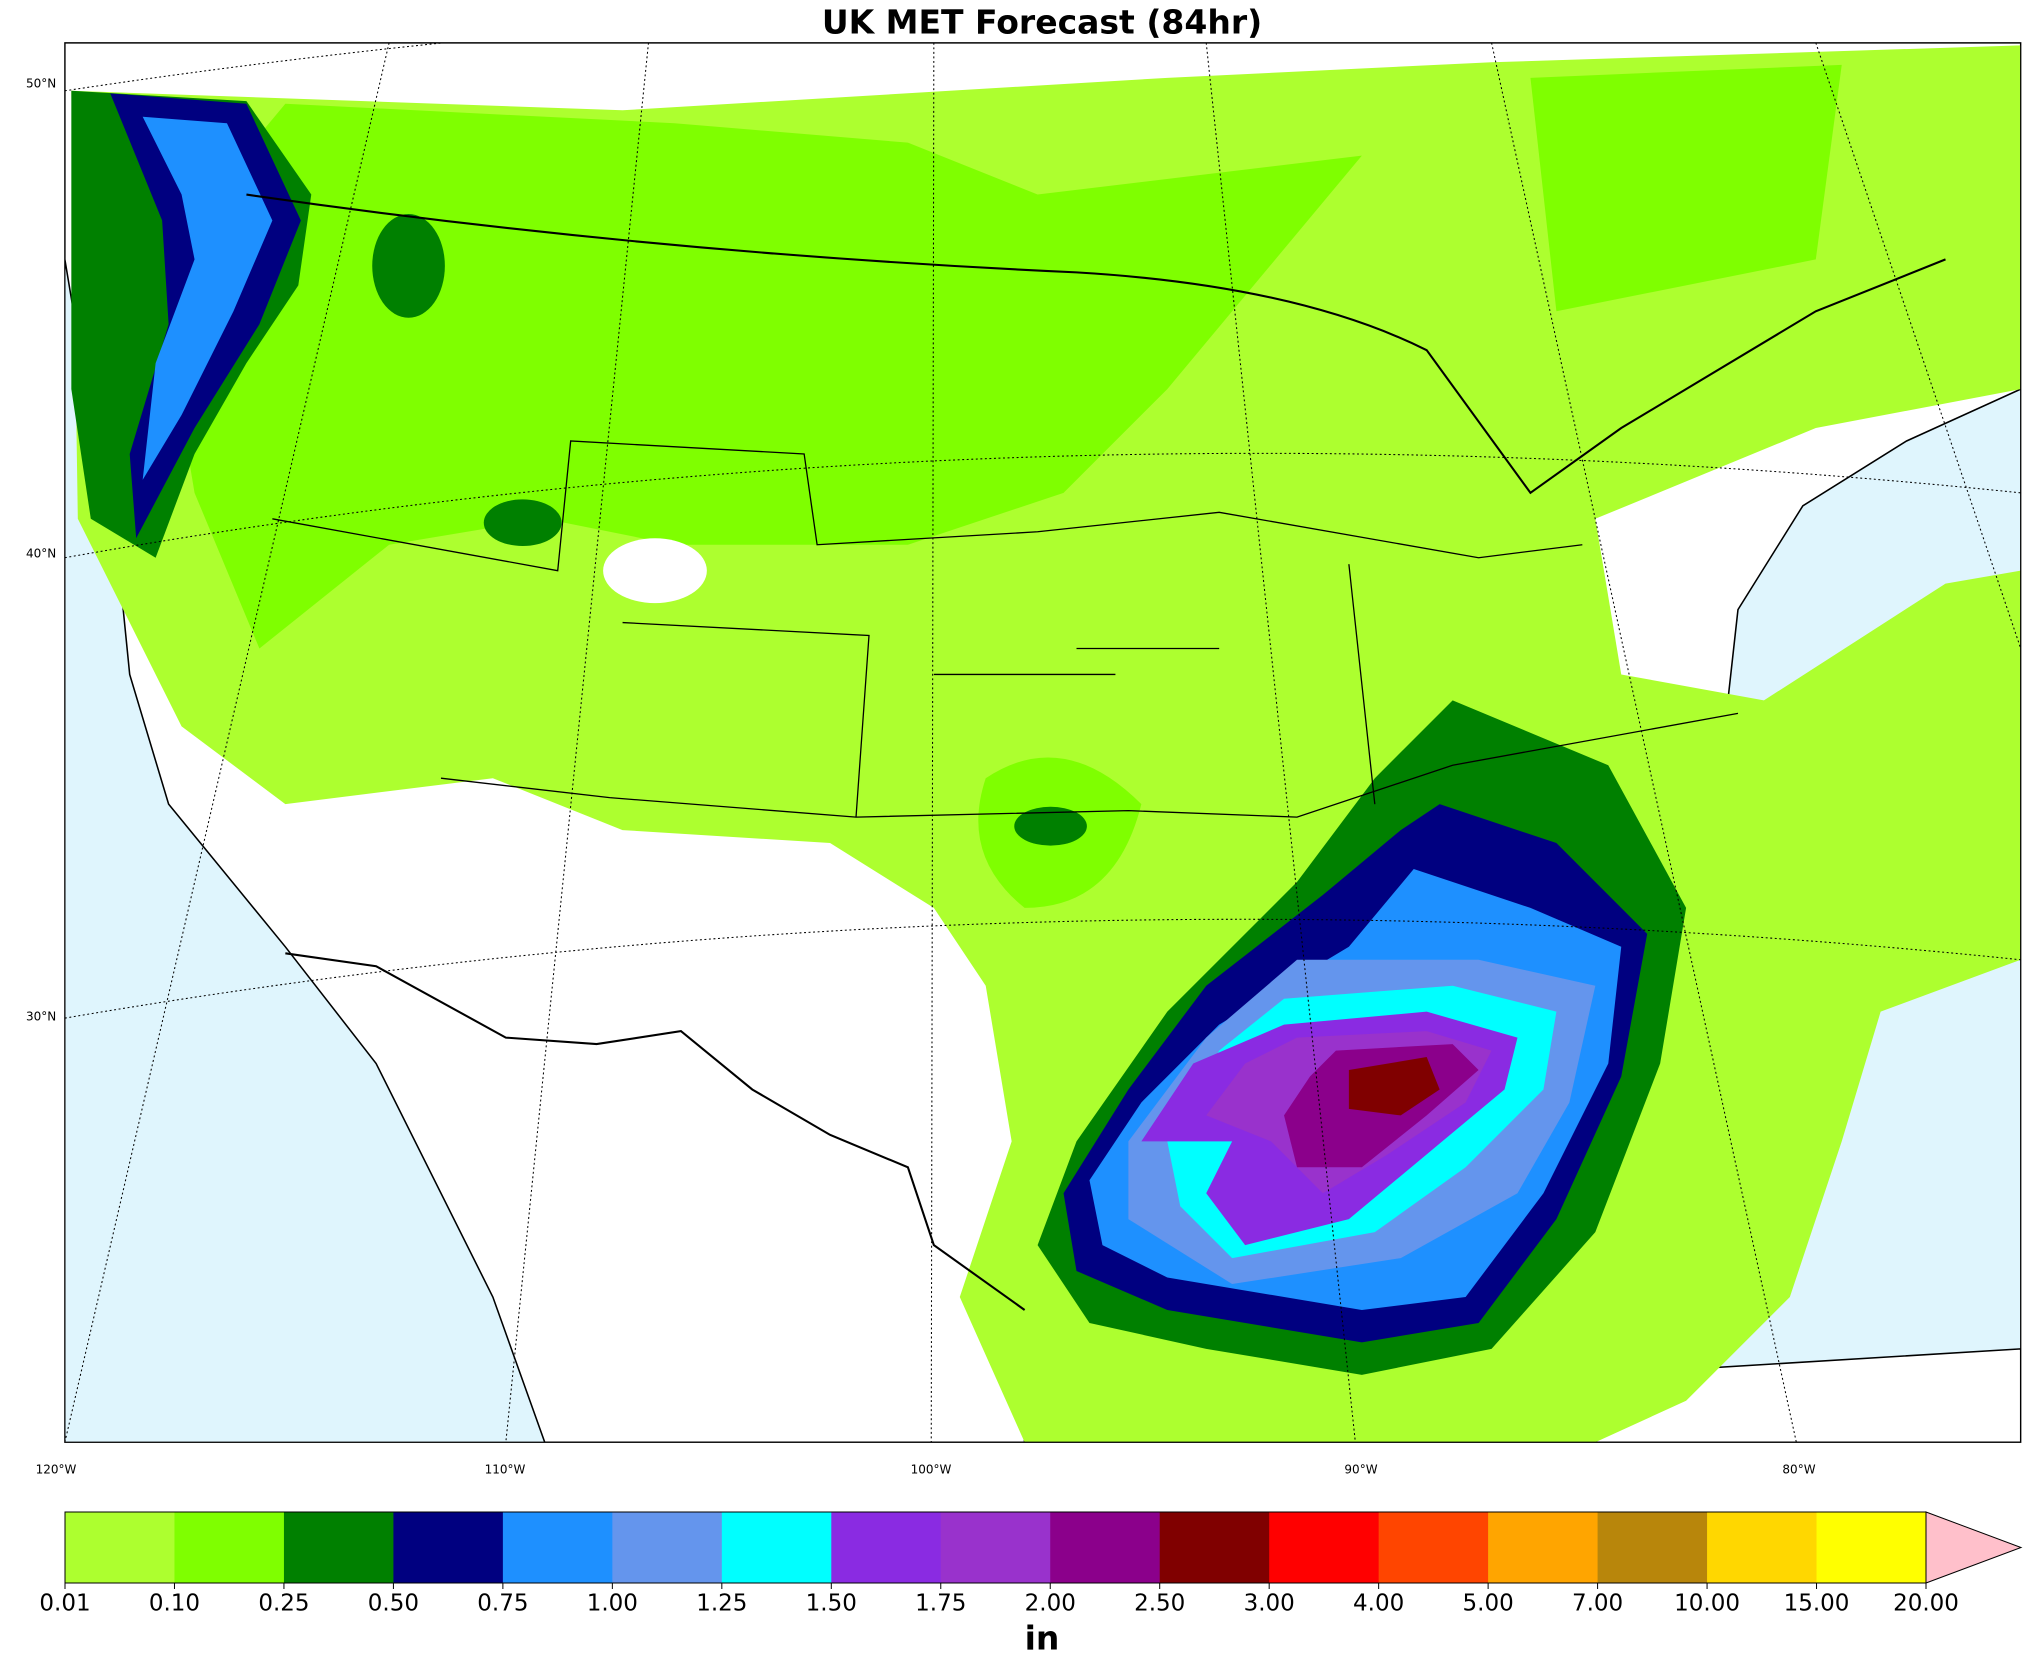 The width and height of the screenshot is (2034, 1670). I want to click on lat-label: 50°N, so click(41, 84).